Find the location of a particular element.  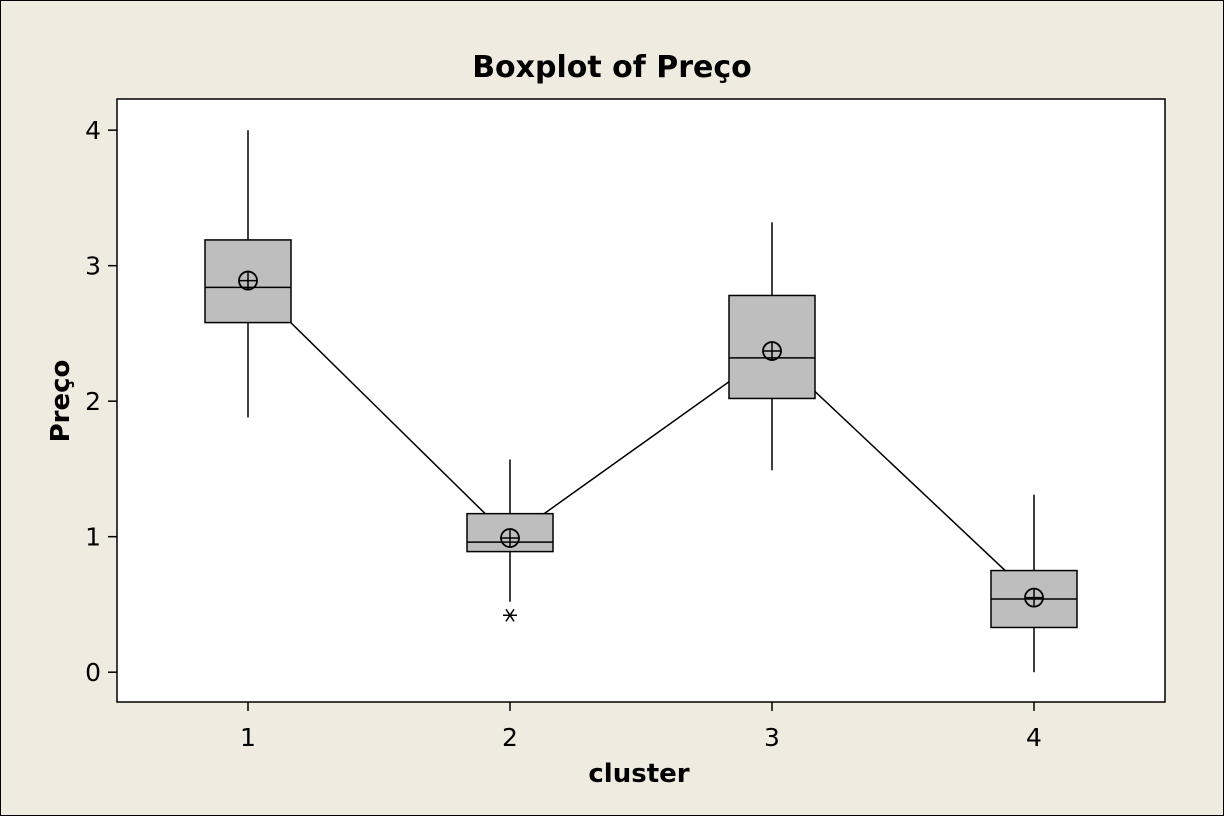

outlier-point is located at coordinates (510, 615).